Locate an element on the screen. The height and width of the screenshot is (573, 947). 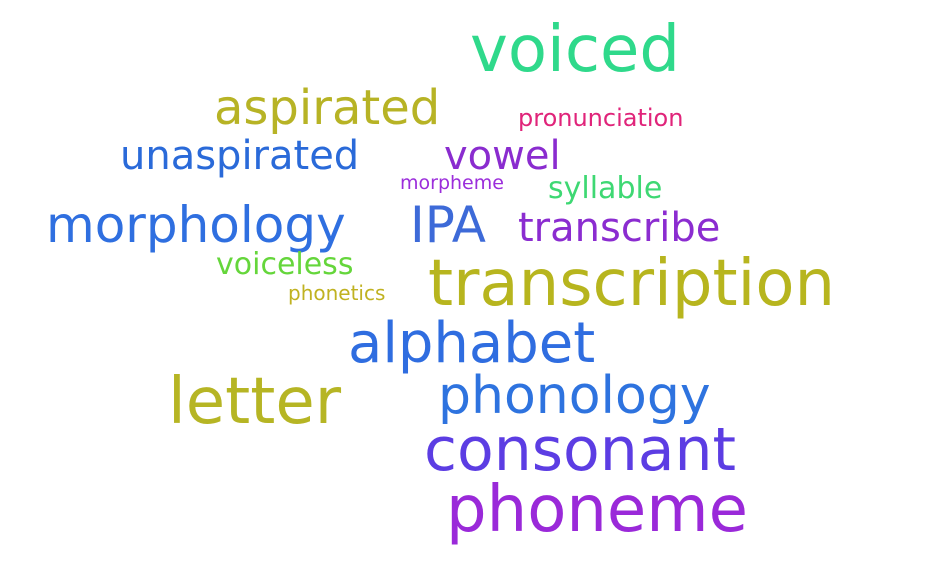
word-aspirated: aspirated is located at coordinates (327, 108).